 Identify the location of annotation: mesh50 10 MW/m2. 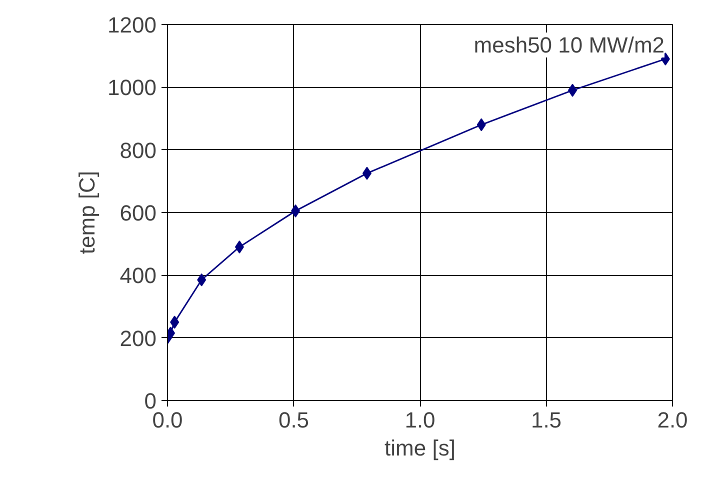
(569, 45).